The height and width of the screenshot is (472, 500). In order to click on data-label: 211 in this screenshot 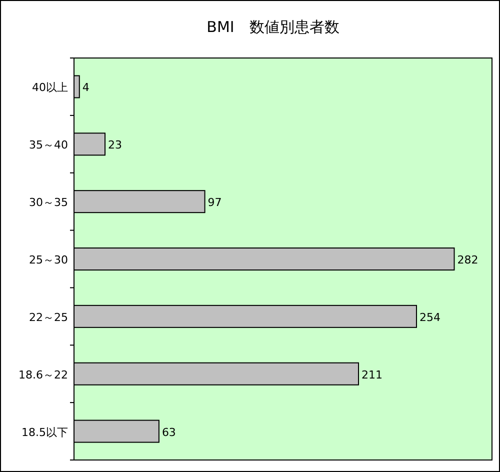, I will do `click(372, 375)`.